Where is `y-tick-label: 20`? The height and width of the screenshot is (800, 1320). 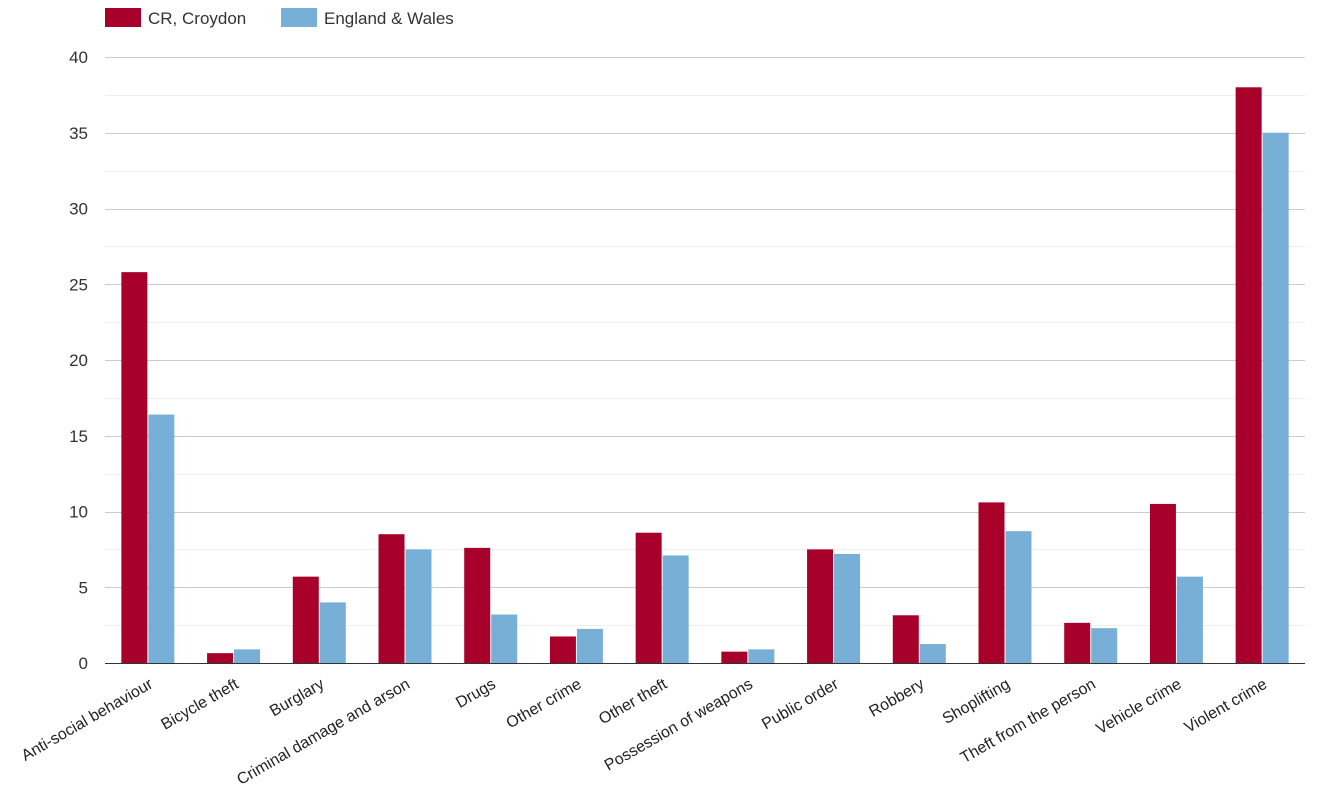 y-tick-label: 20 is located at coordinates (78, 360).